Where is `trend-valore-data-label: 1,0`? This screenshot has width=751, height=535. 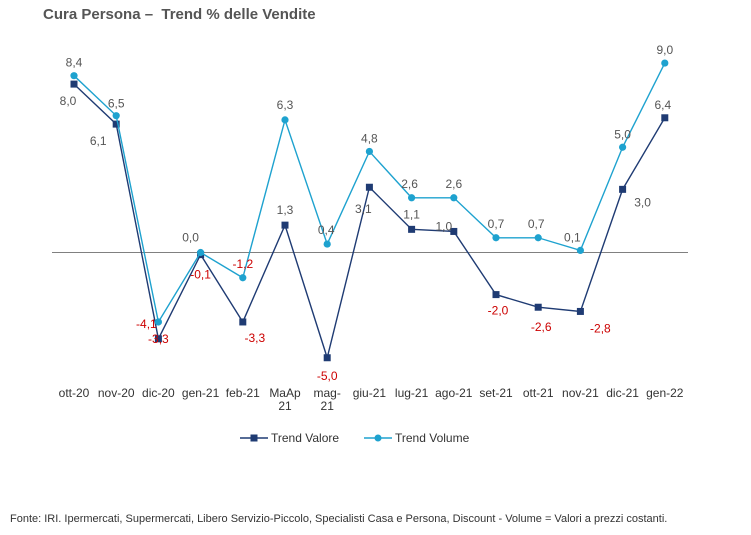
trend-valore-data-label: 1,0 is located at coordinates (443, 226).